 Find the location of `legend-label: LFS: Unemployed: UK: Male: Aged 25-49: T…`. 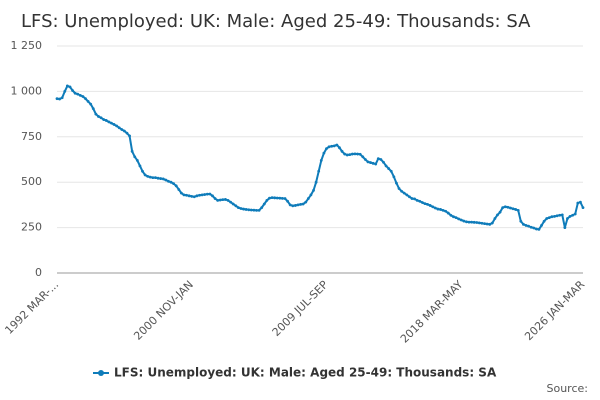

legend-label: LFS: Unemployed: UK: Male: Aged 25-49: T… is located at coordinates (305, 373).